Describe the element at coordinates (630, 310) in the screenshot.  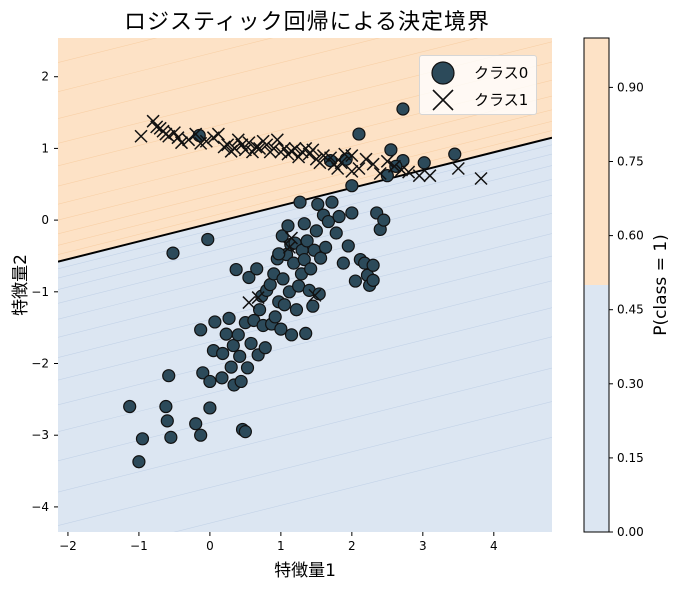
I see `svg-text: 0.45` at that location.